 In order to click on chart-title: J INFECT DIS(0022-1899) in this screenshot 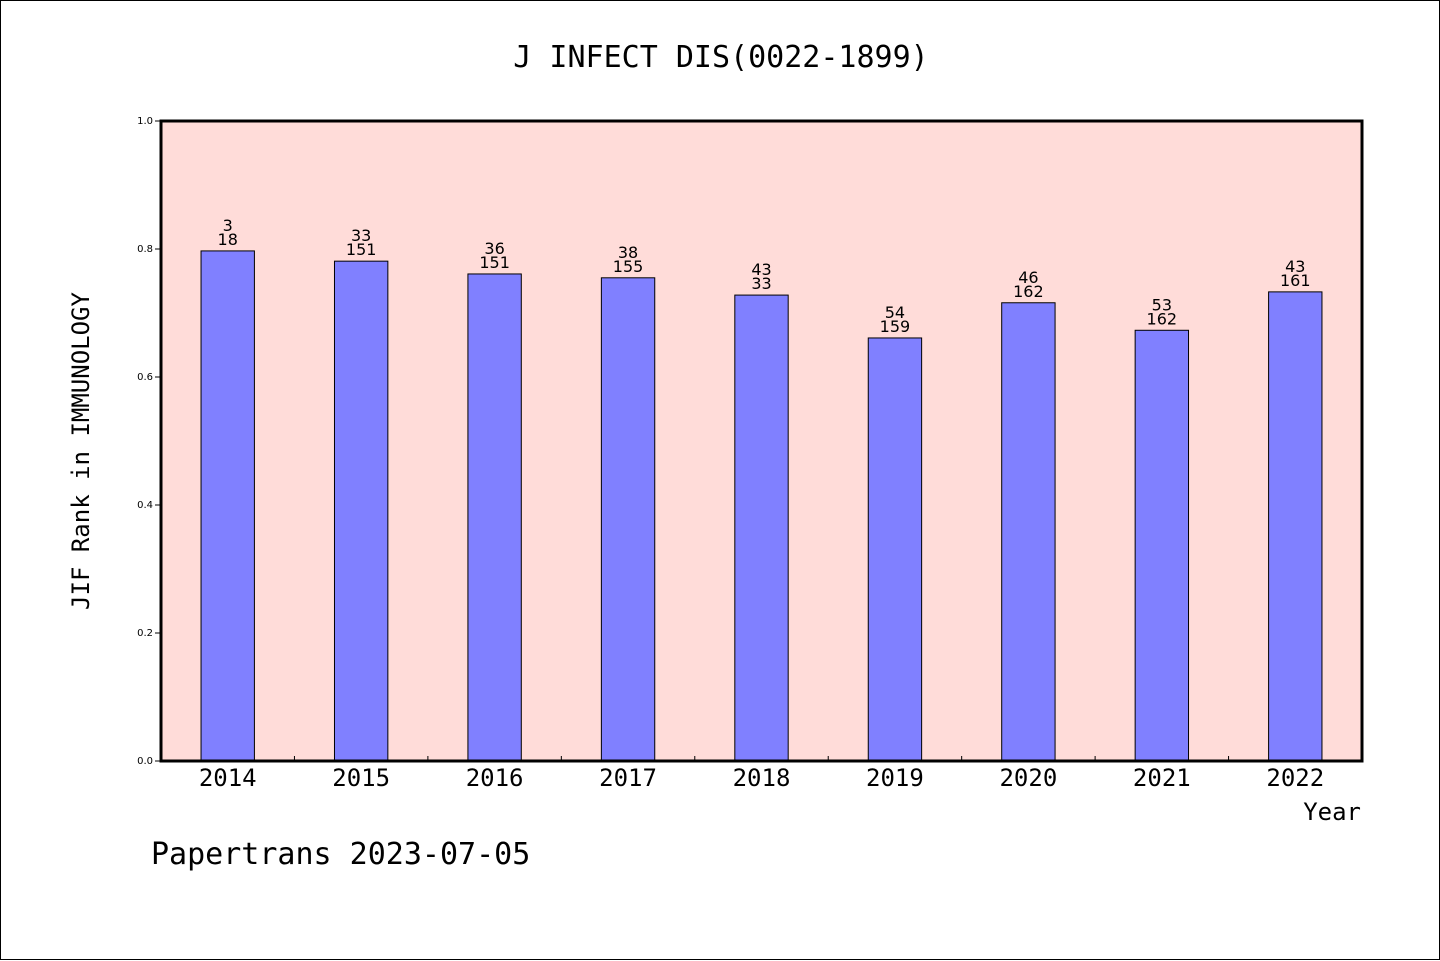, I will do `click(720, 57)`.